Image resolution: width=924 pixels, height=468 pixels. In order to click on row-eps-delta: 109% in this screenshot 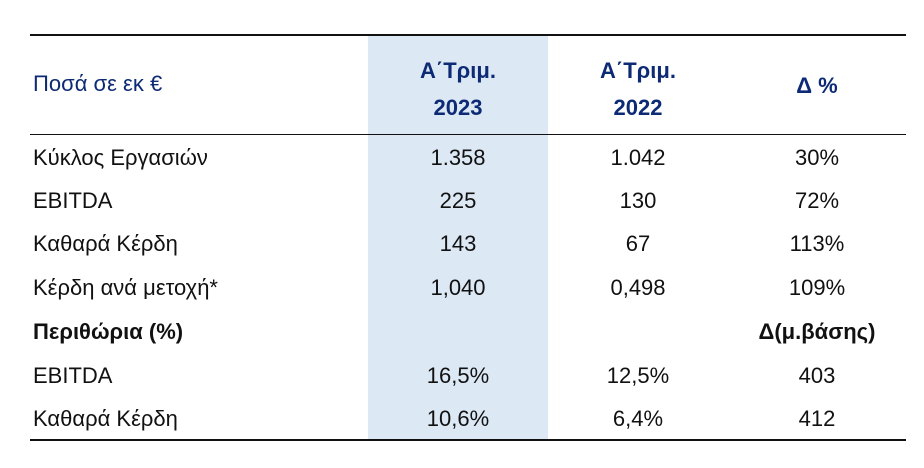, I will do `click(817, 287)`.